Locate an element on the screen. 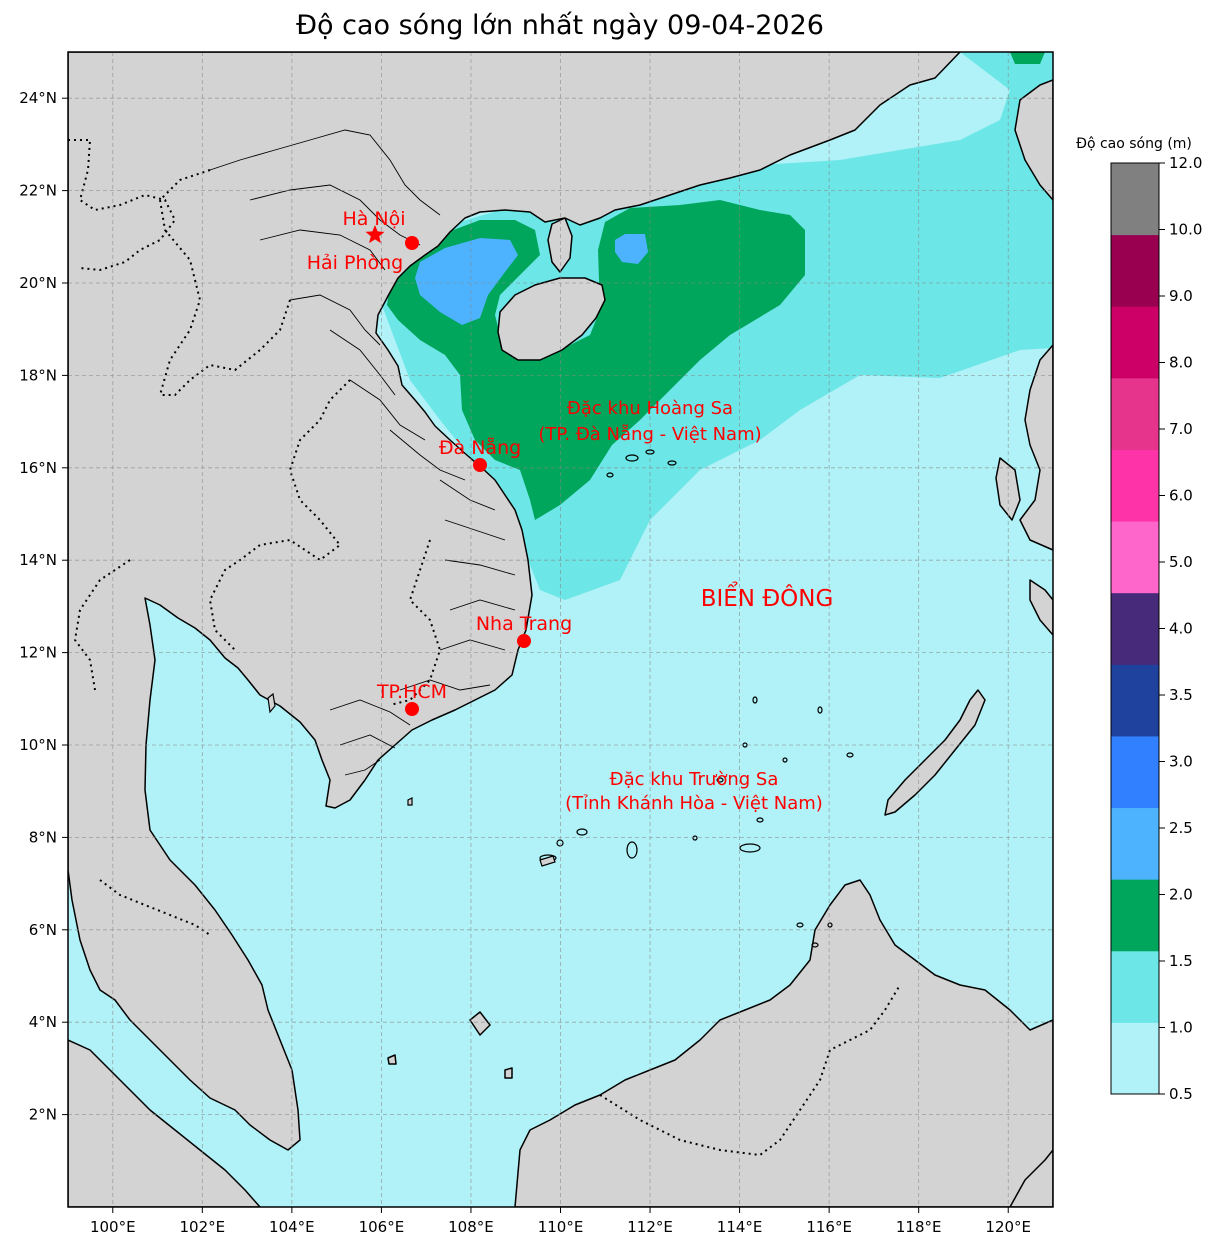  y-tick-label: 16°N is located at coordinates (38, 468).